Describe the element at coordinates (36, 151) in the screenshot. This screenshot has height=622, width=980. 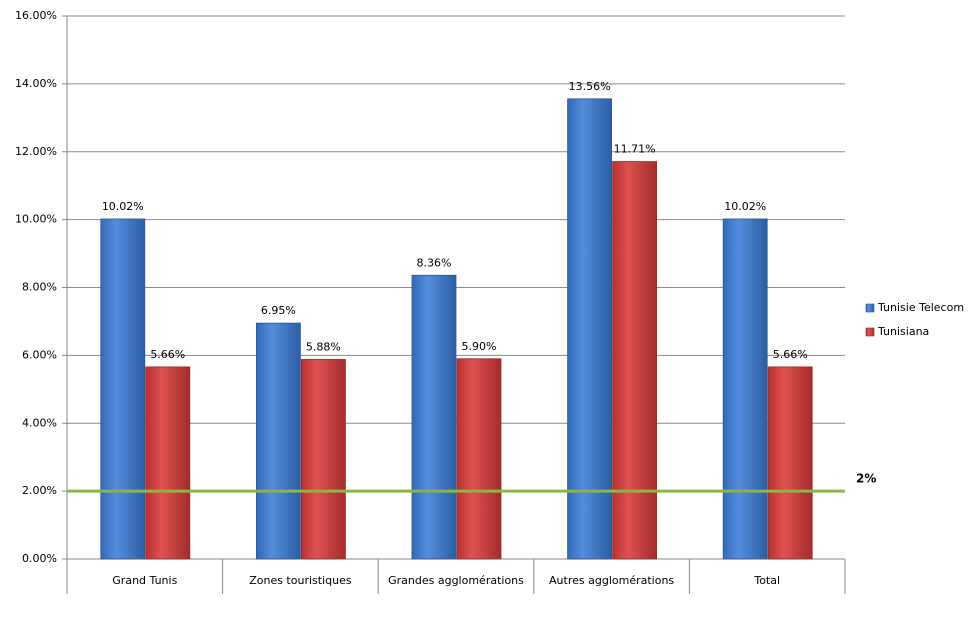
I see `y-tick-label: 12.00%` at that location.